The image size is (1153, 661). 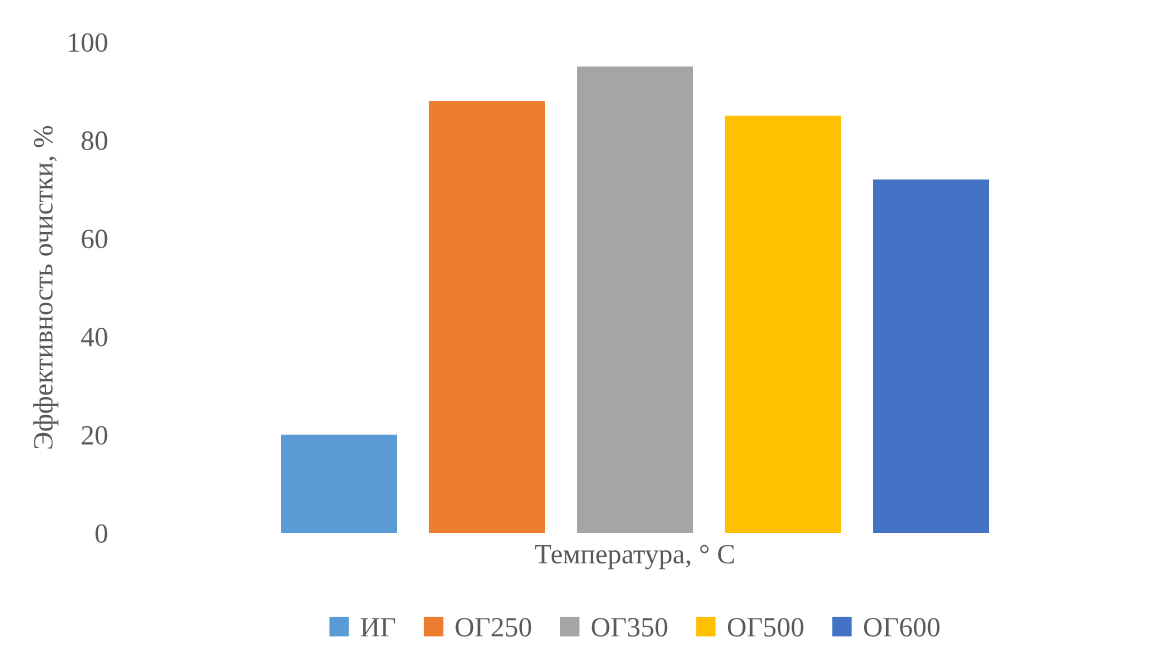 I want to click on y-tick-label: 60, so click(x=94, y=239).